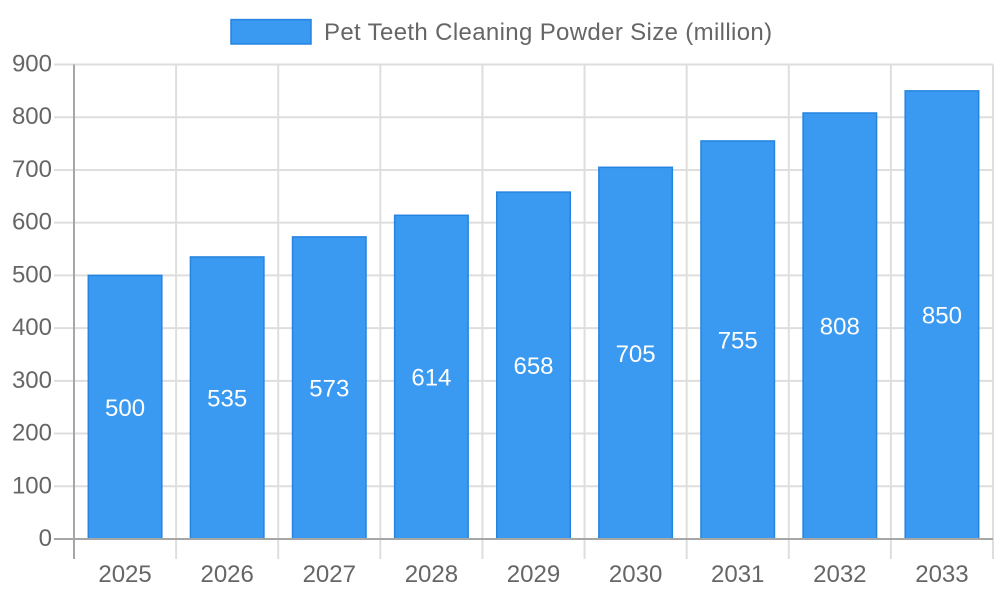  Describe the element at coordinates (32, 327) in the screenshot. I see `svg-text: 400` at that location.